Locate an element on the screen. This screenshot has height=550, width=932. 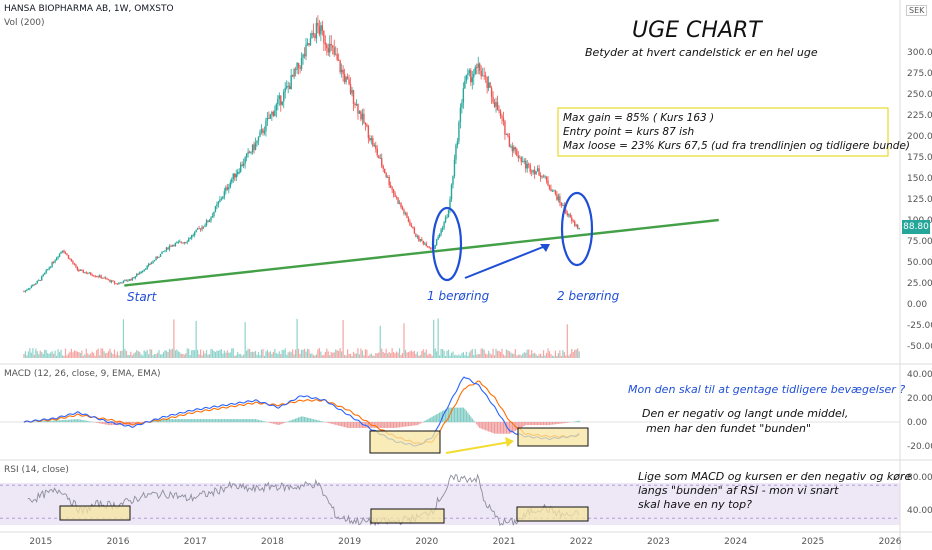
trendline is located at coordinates (421, 252).